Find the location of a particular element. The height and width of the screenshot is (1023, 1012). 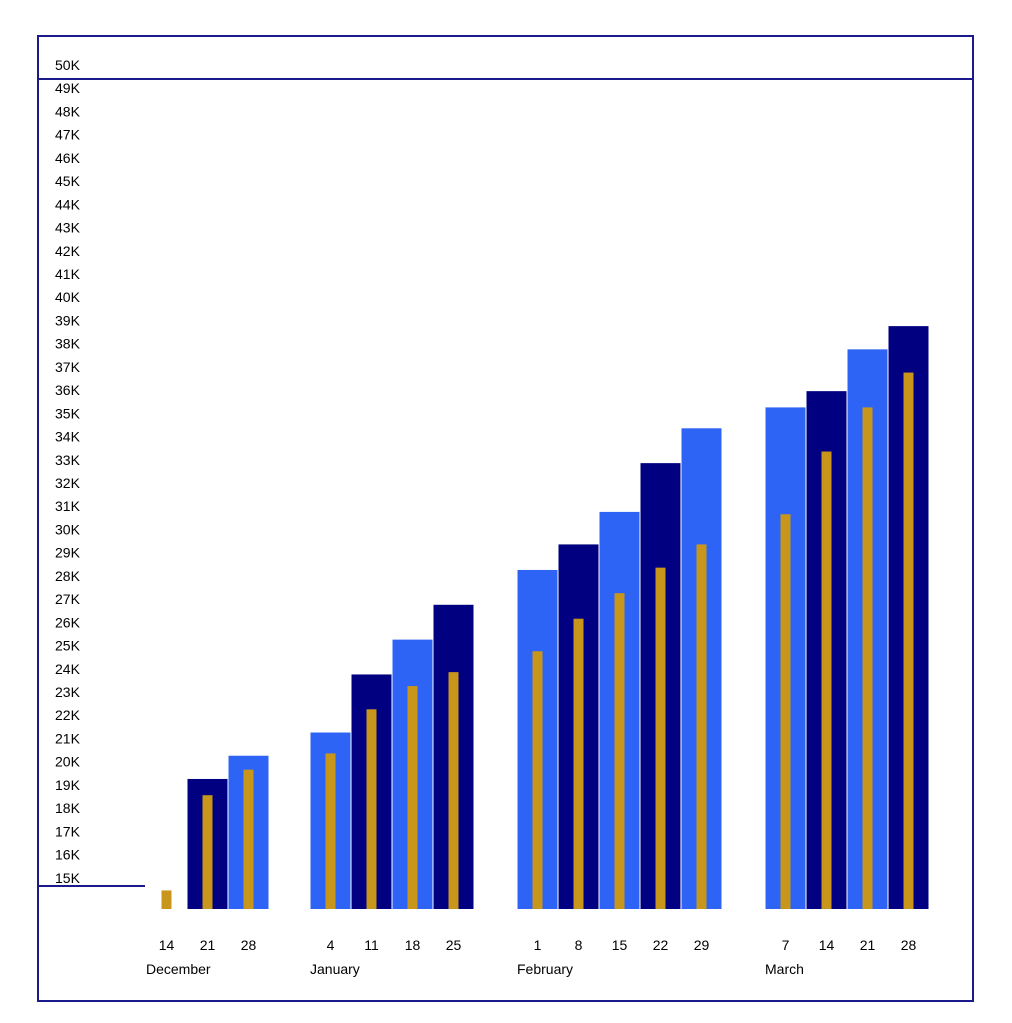

x-tick-label: 15 is located at coordinates (620, 945).